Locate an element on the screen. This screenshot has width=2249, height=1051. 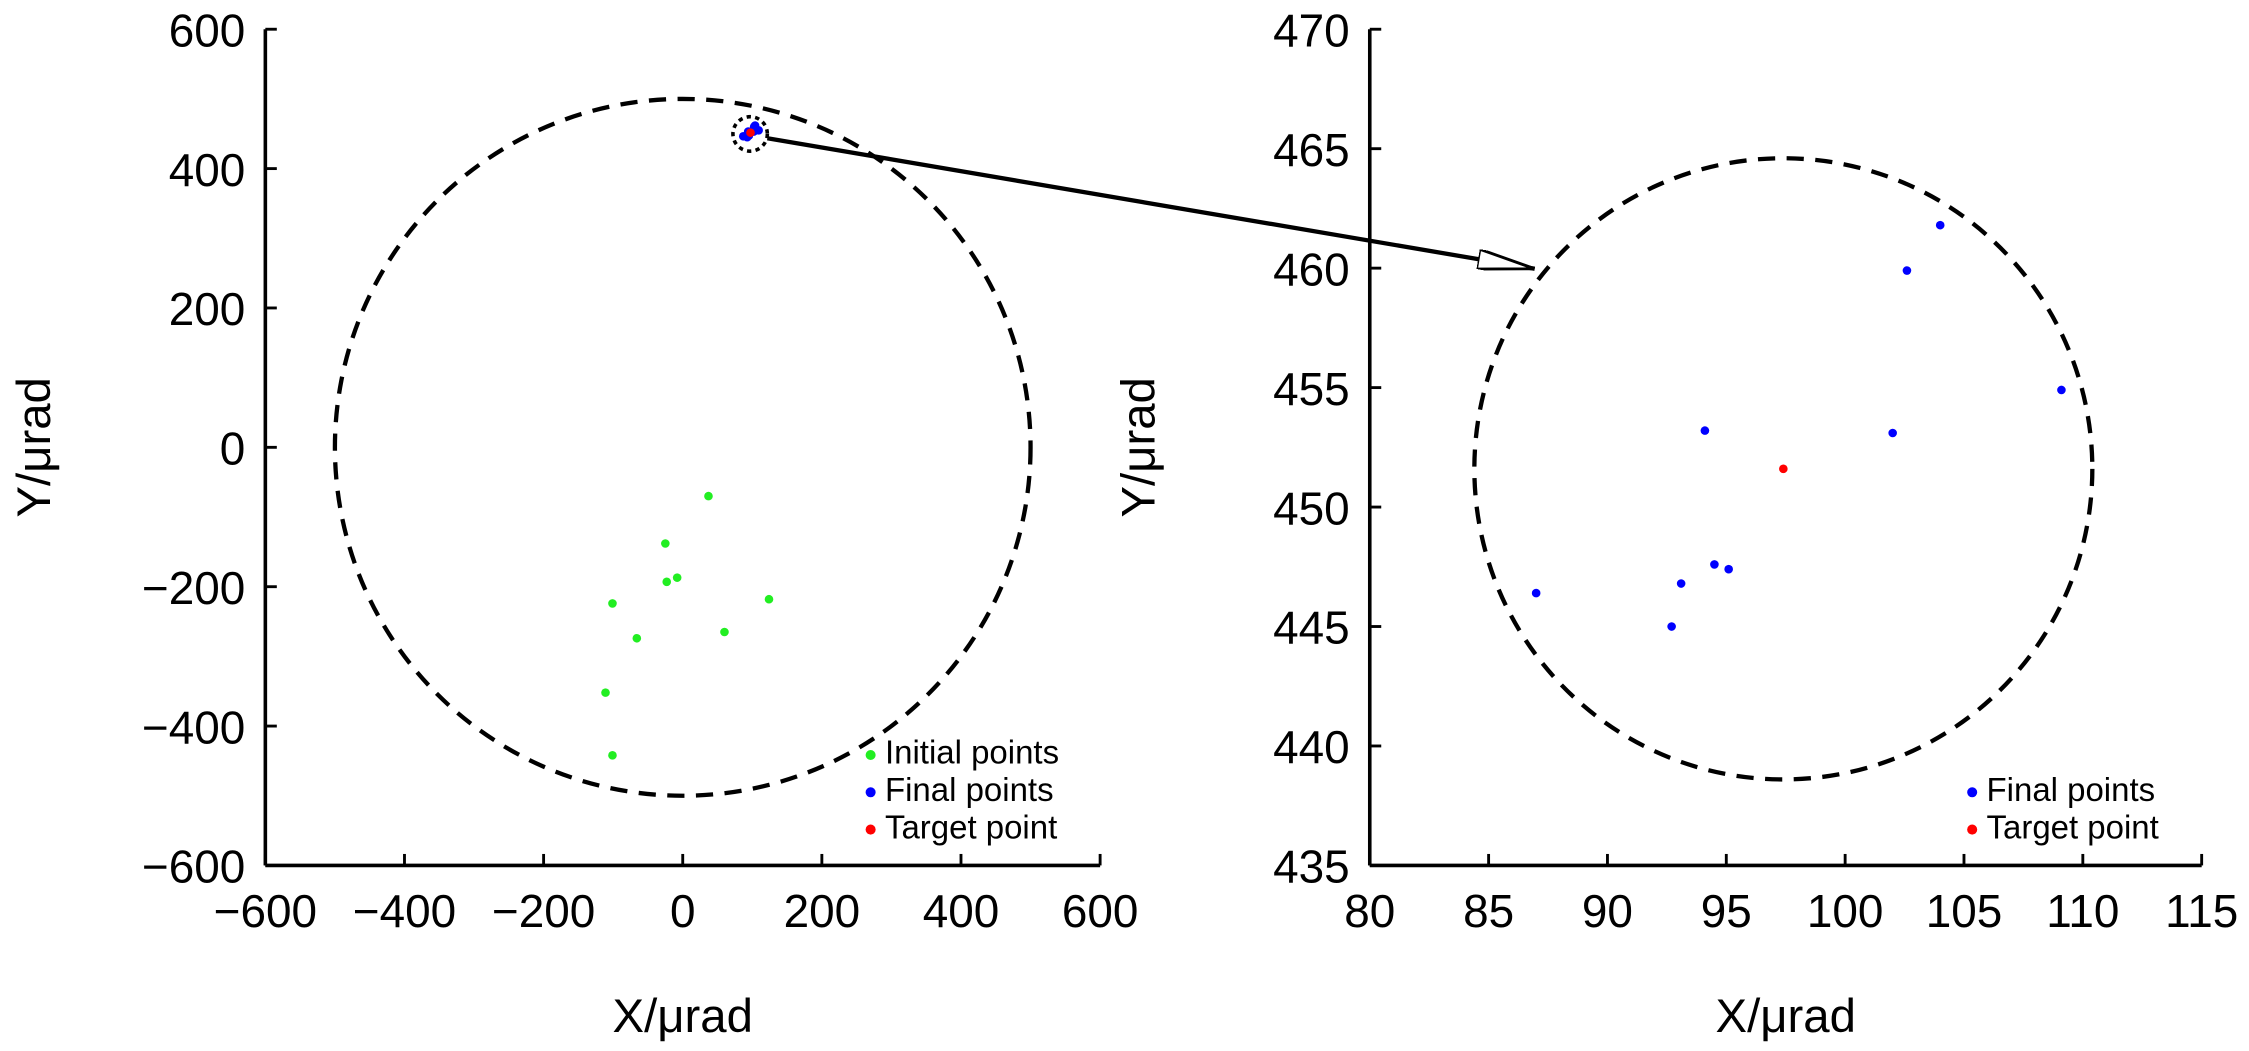
zoom-marker is located at coordinates (750, 133).